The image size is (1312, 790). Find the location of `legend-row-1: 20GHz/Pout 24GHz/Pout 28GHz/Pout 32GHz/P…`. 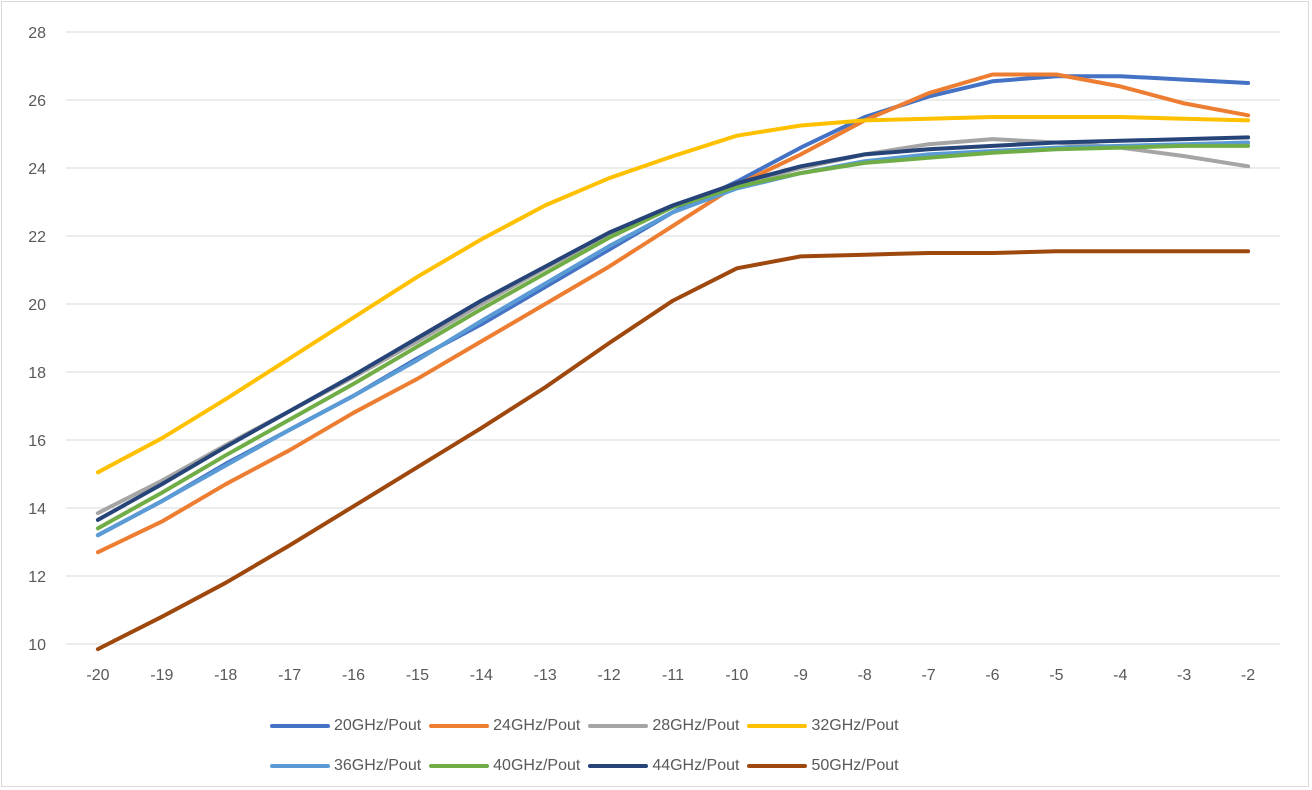

legend-row-1: 20GHz/Pout 24GHz/Pout 28GHz/Pout 32GHz/P… is located at coordinates (670, 726).